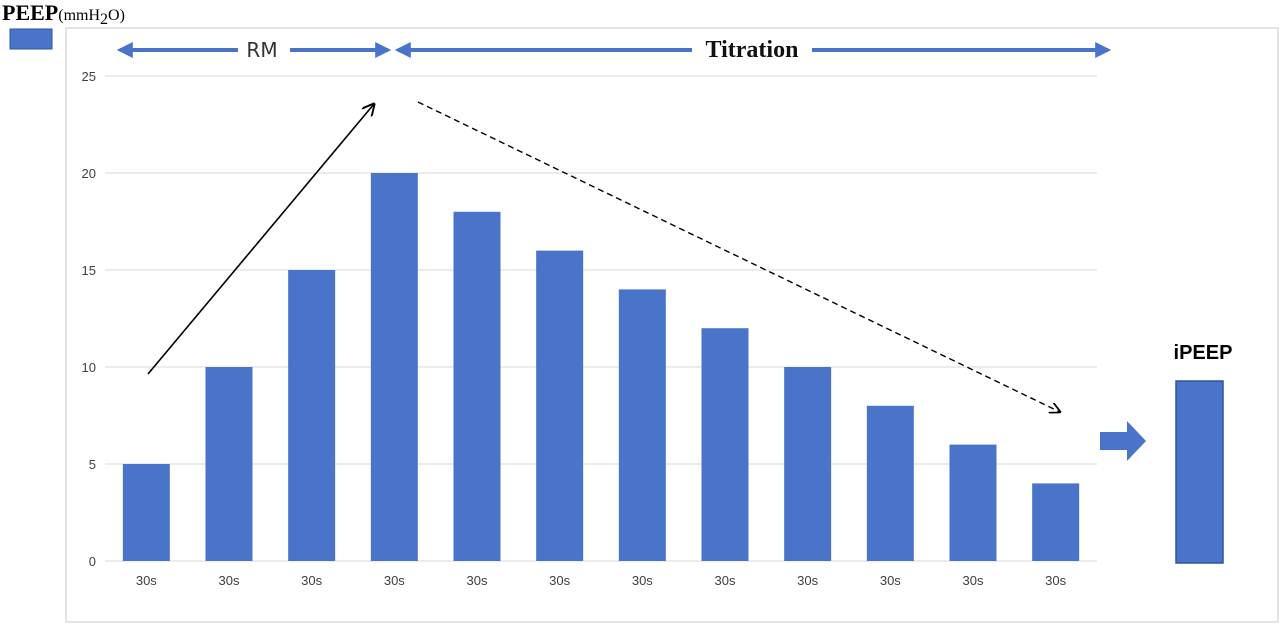 Image resolution: width=1280 pixels, height=625 pixels. I want to click on rm-label: RM, so click(261, 50).